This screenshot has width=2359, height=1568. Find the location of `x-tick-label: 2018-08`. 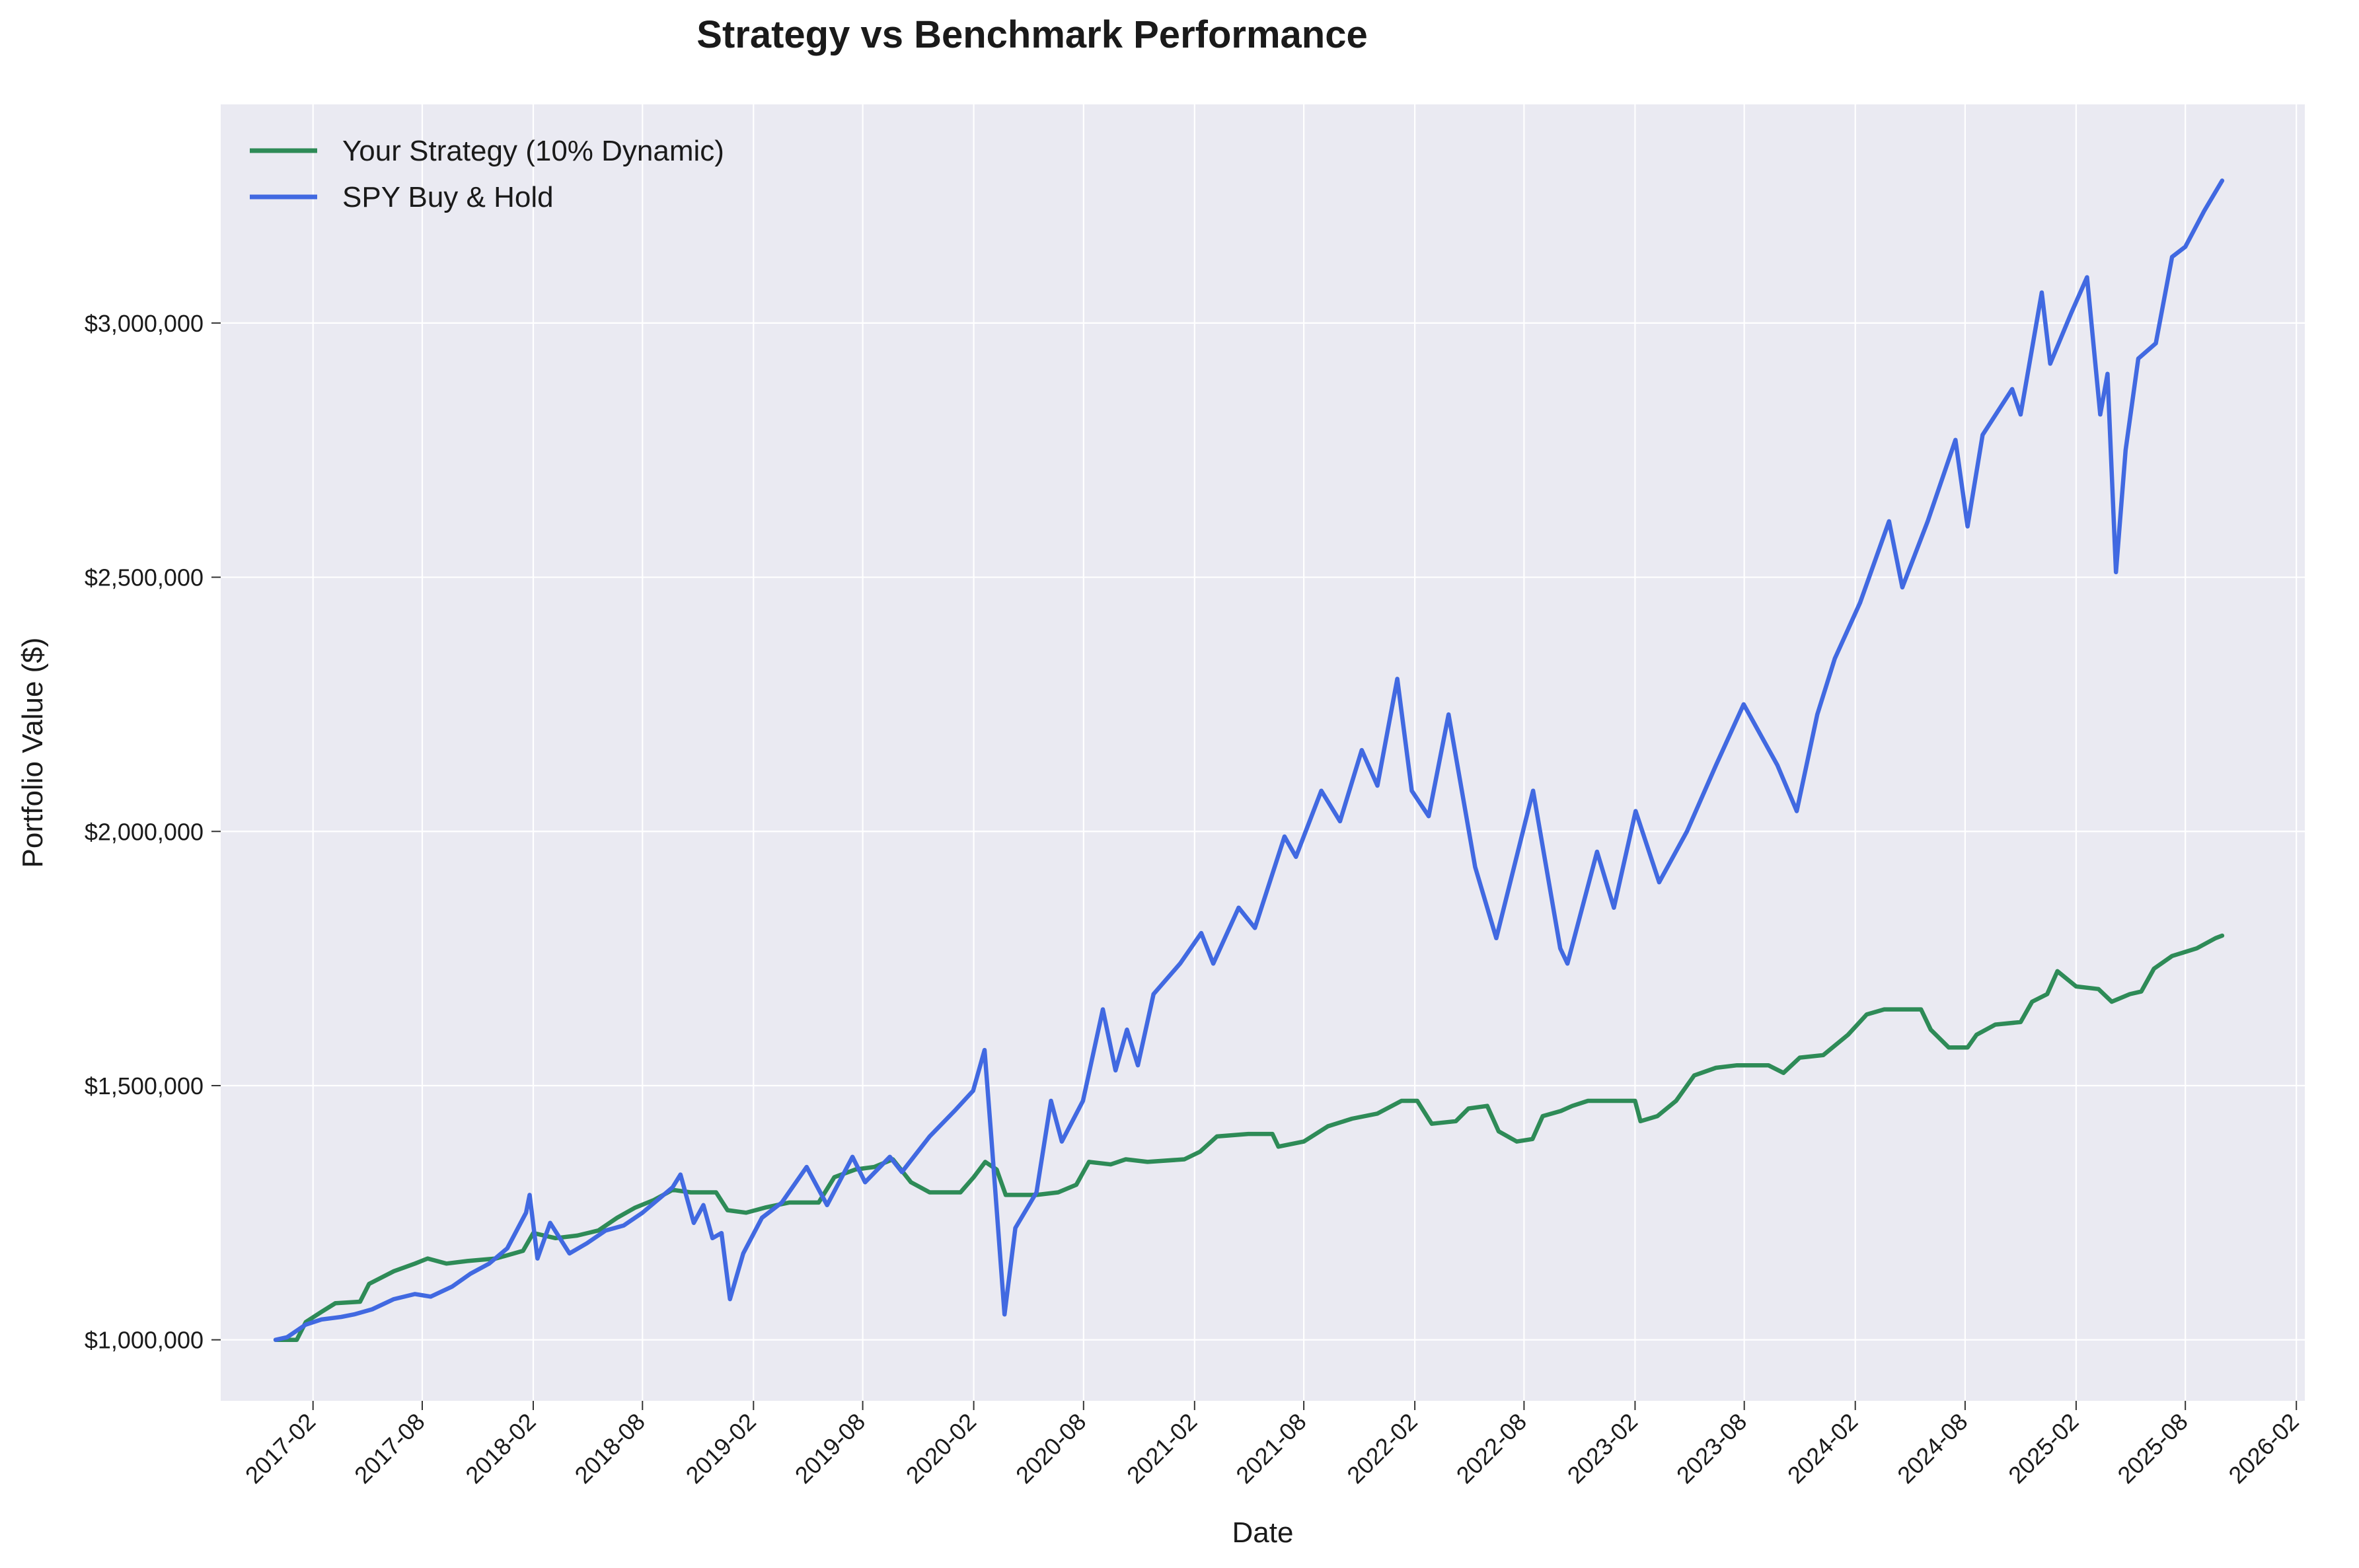

x-tick-label: 2018-08 is located at coordinates (610, 1448).